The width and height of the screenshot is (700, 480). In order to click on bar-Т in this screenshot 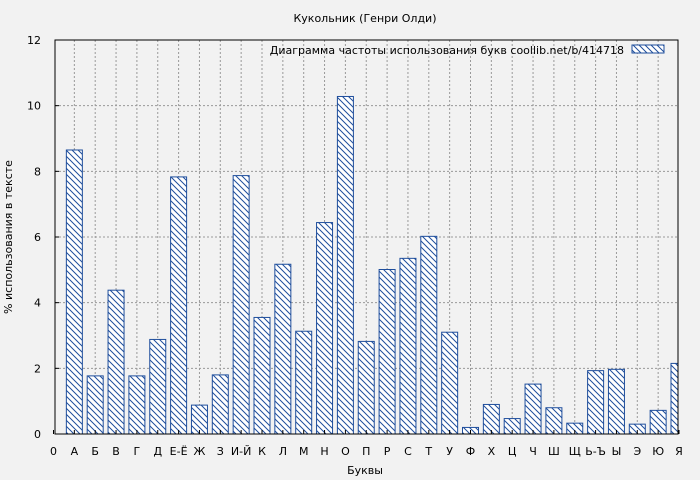, I will do `click(429, 335)`.